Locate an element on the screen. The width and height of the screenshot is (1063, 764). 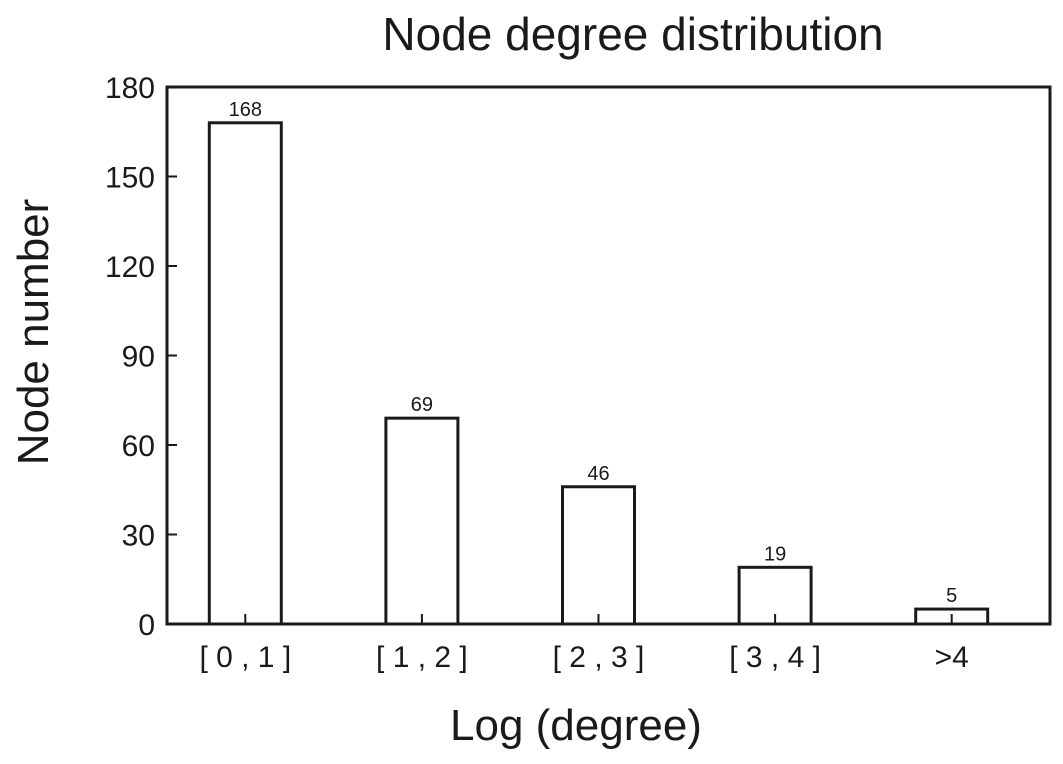
bar-value-label: 19 is located at coordinates (775, 554).